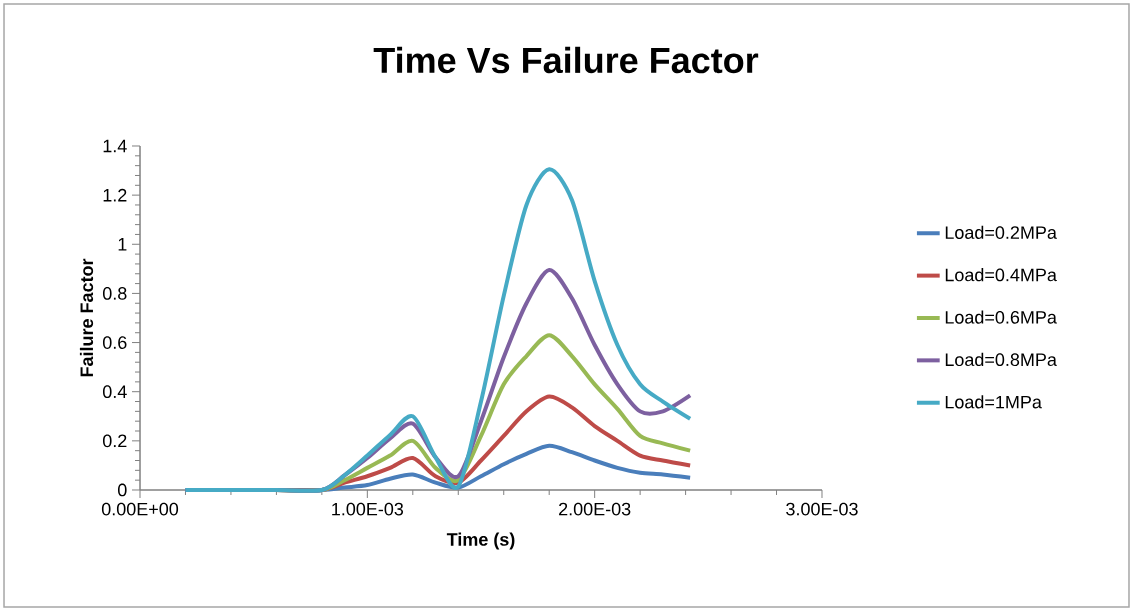  Describe the element at coordinates (115, 146) in the screenshot. I see `y-tick-label: 1.4` at that location.